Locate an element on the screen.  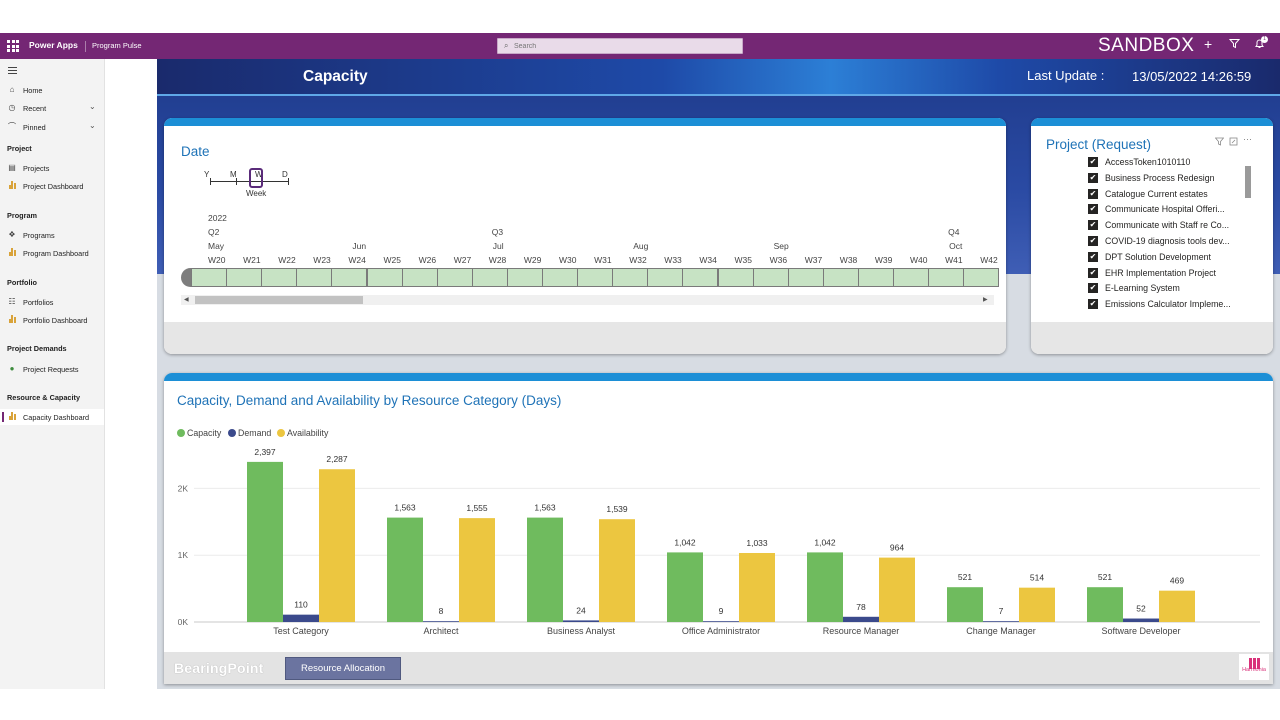
search-box: ⌕ is located at coordinates (620, 46).